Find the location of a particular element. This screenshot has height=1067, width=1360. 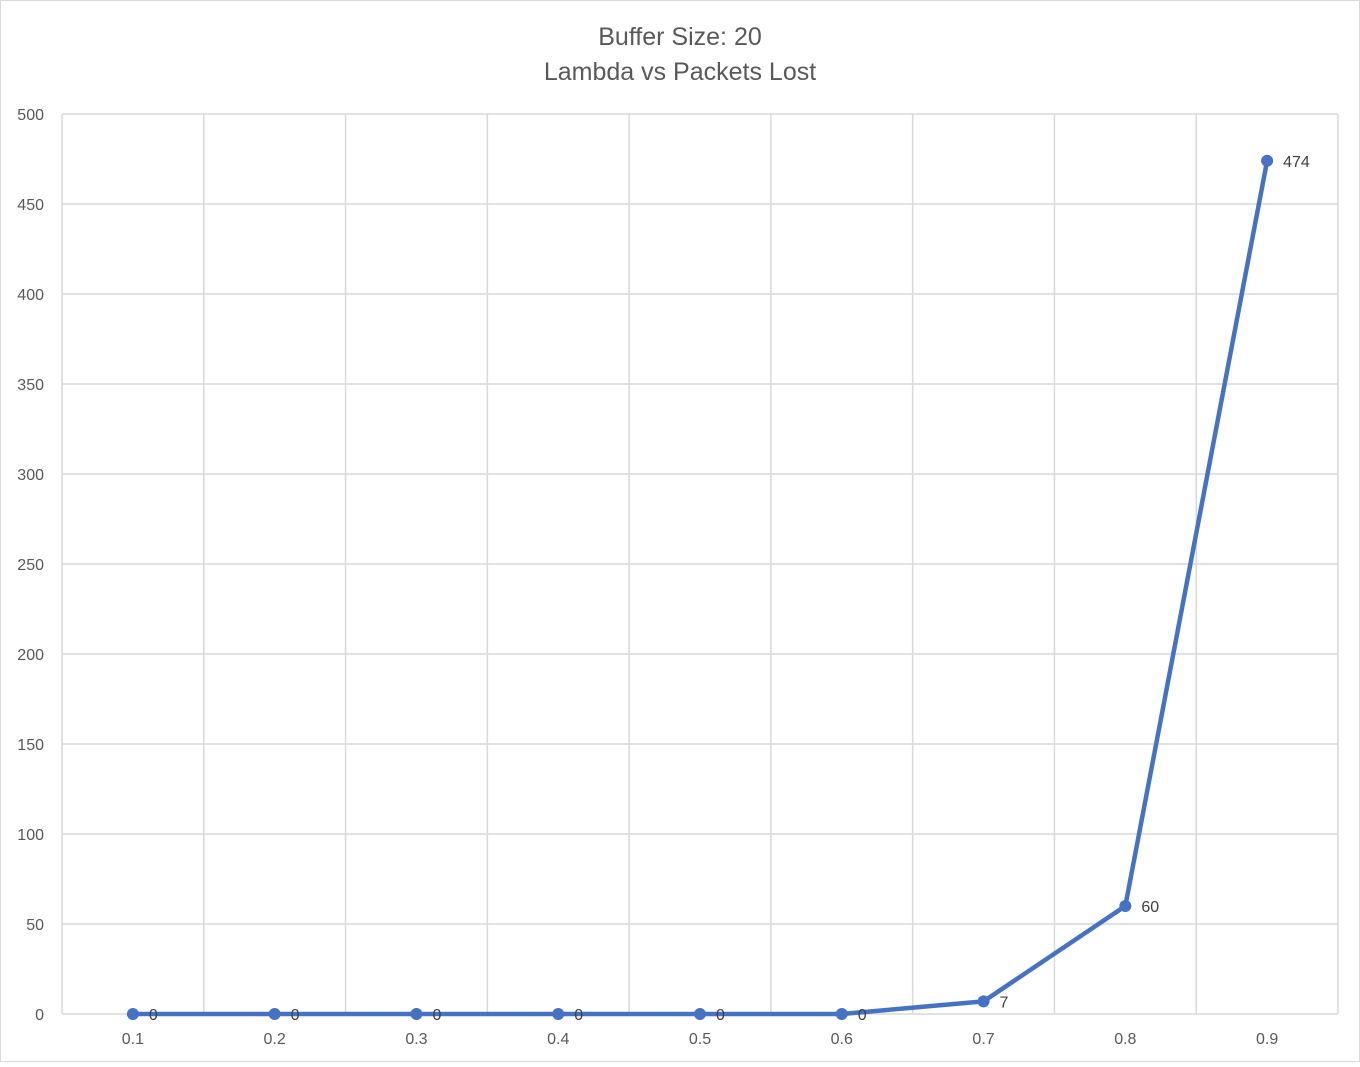

data-label: 474 is located at coordinates (1296, 162).